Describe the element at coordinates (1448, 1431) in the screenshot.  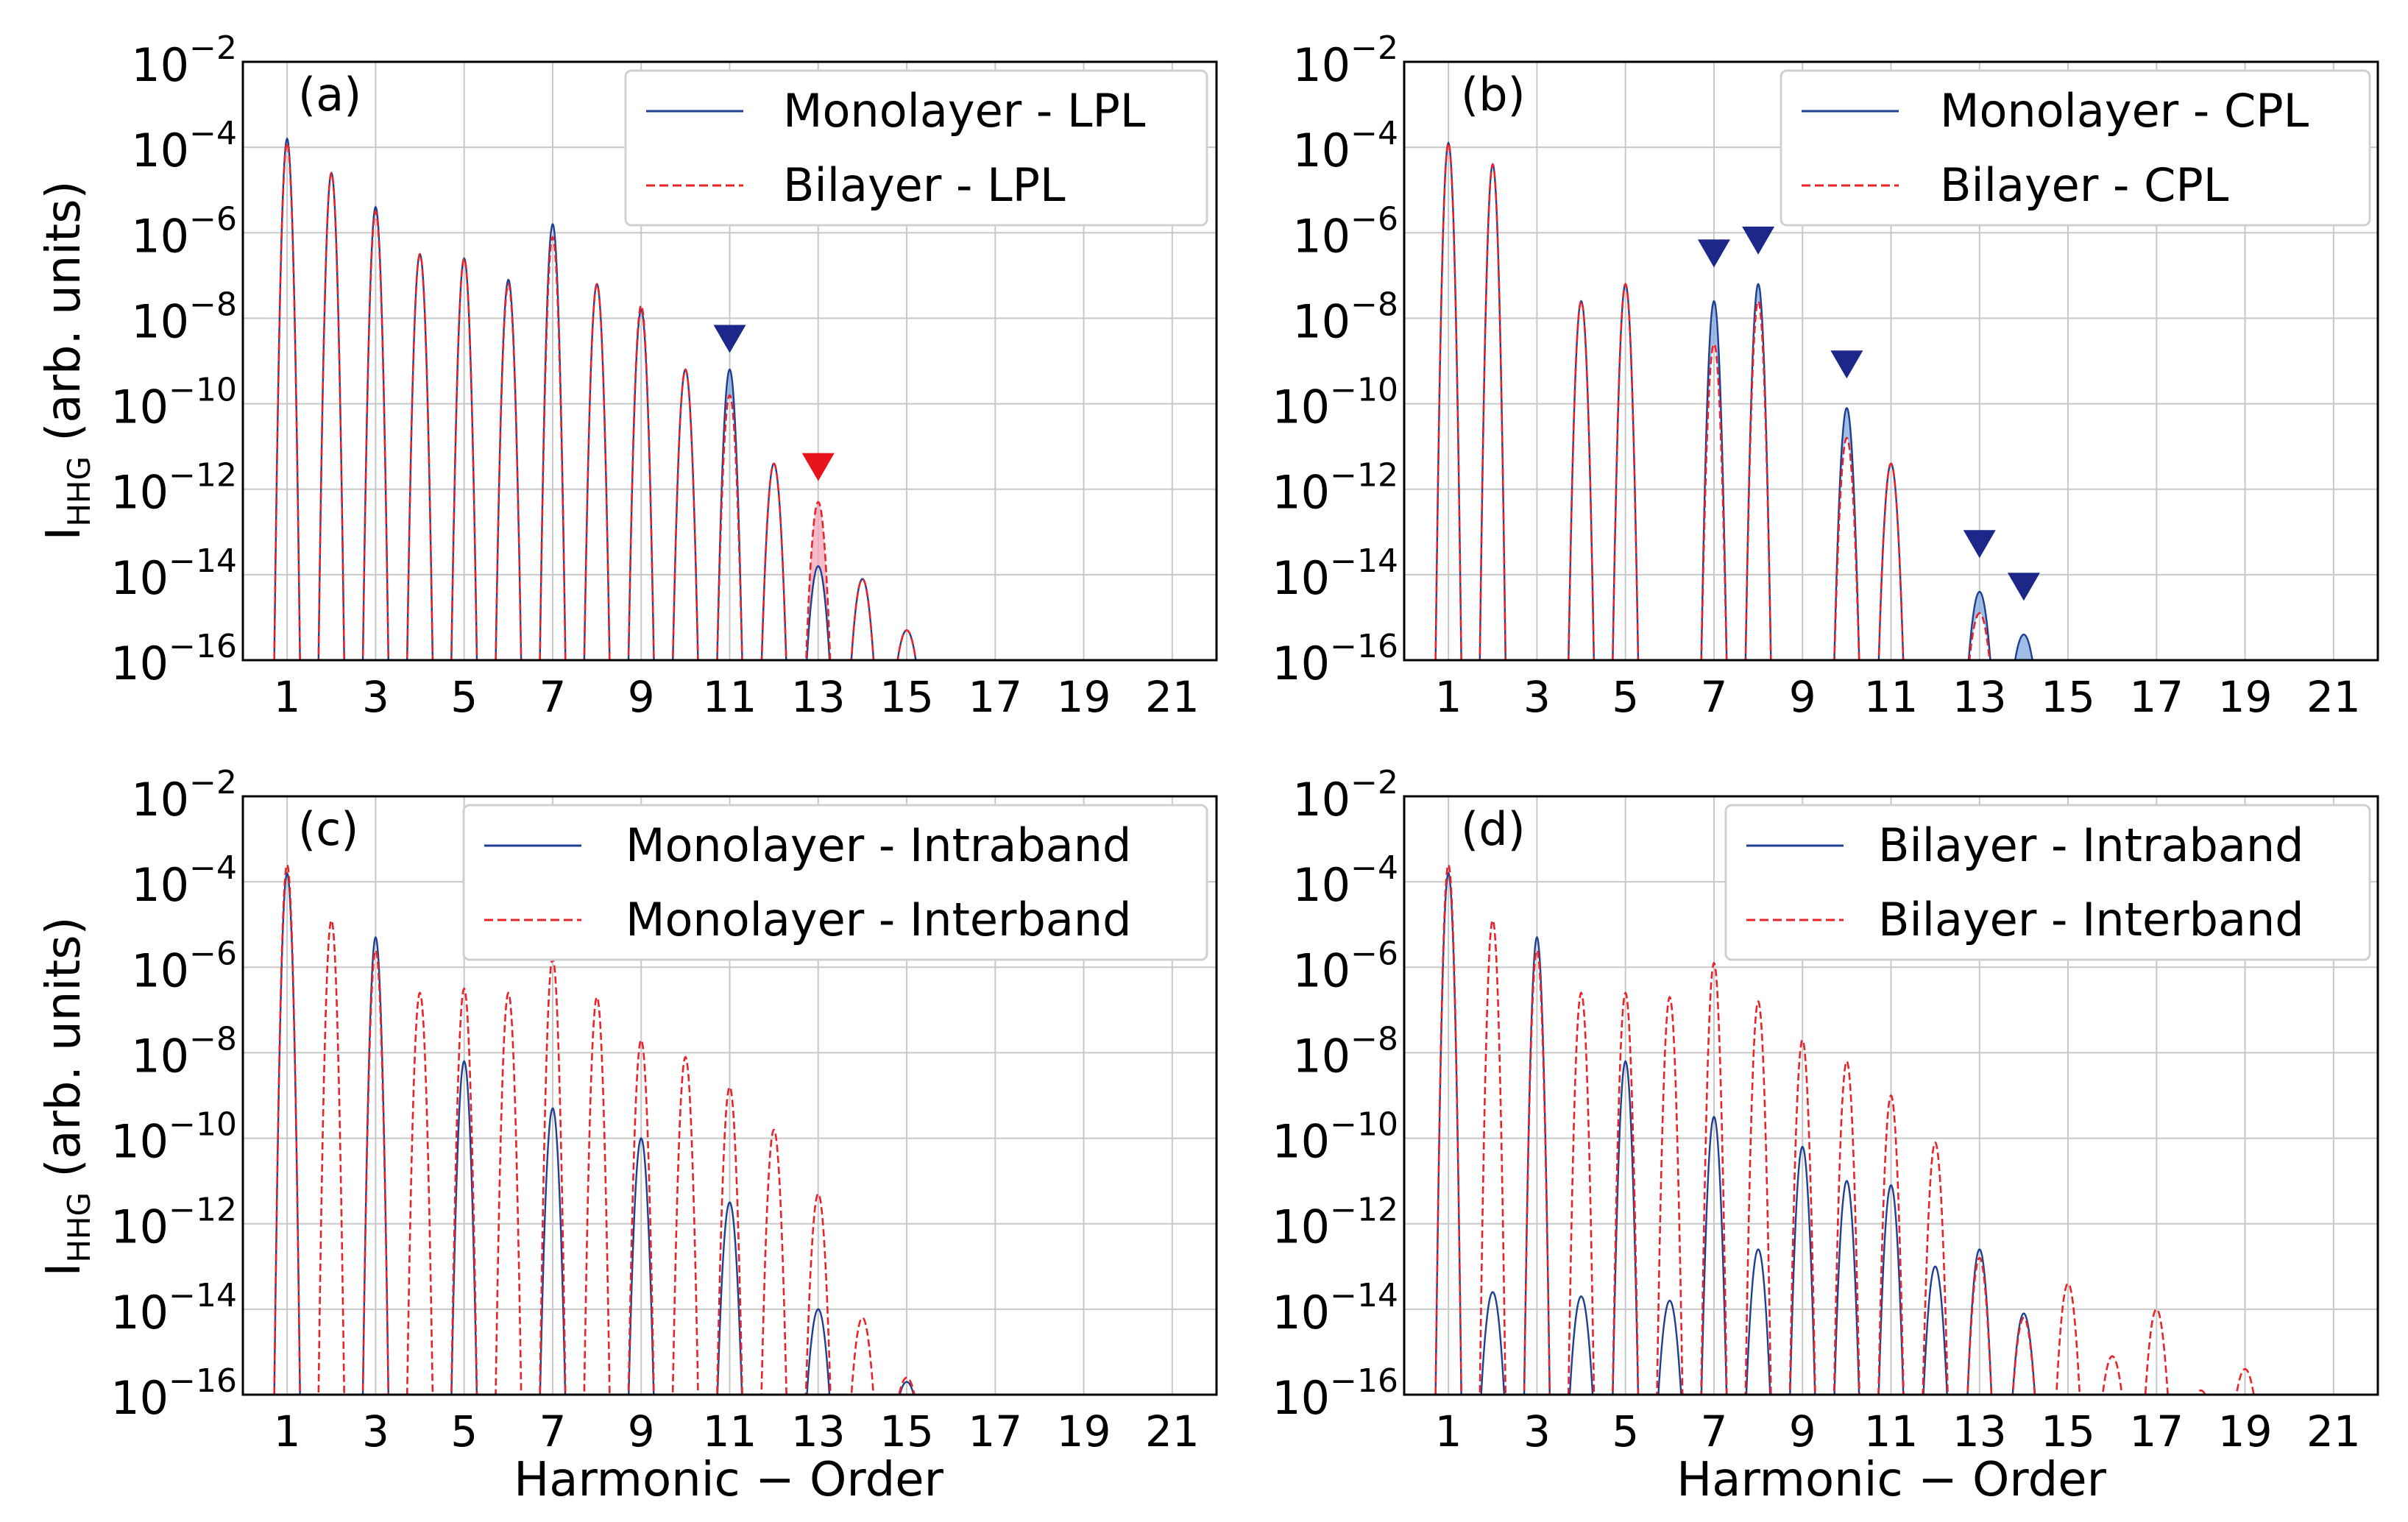
I see `x-tick-label: 1` at that location.